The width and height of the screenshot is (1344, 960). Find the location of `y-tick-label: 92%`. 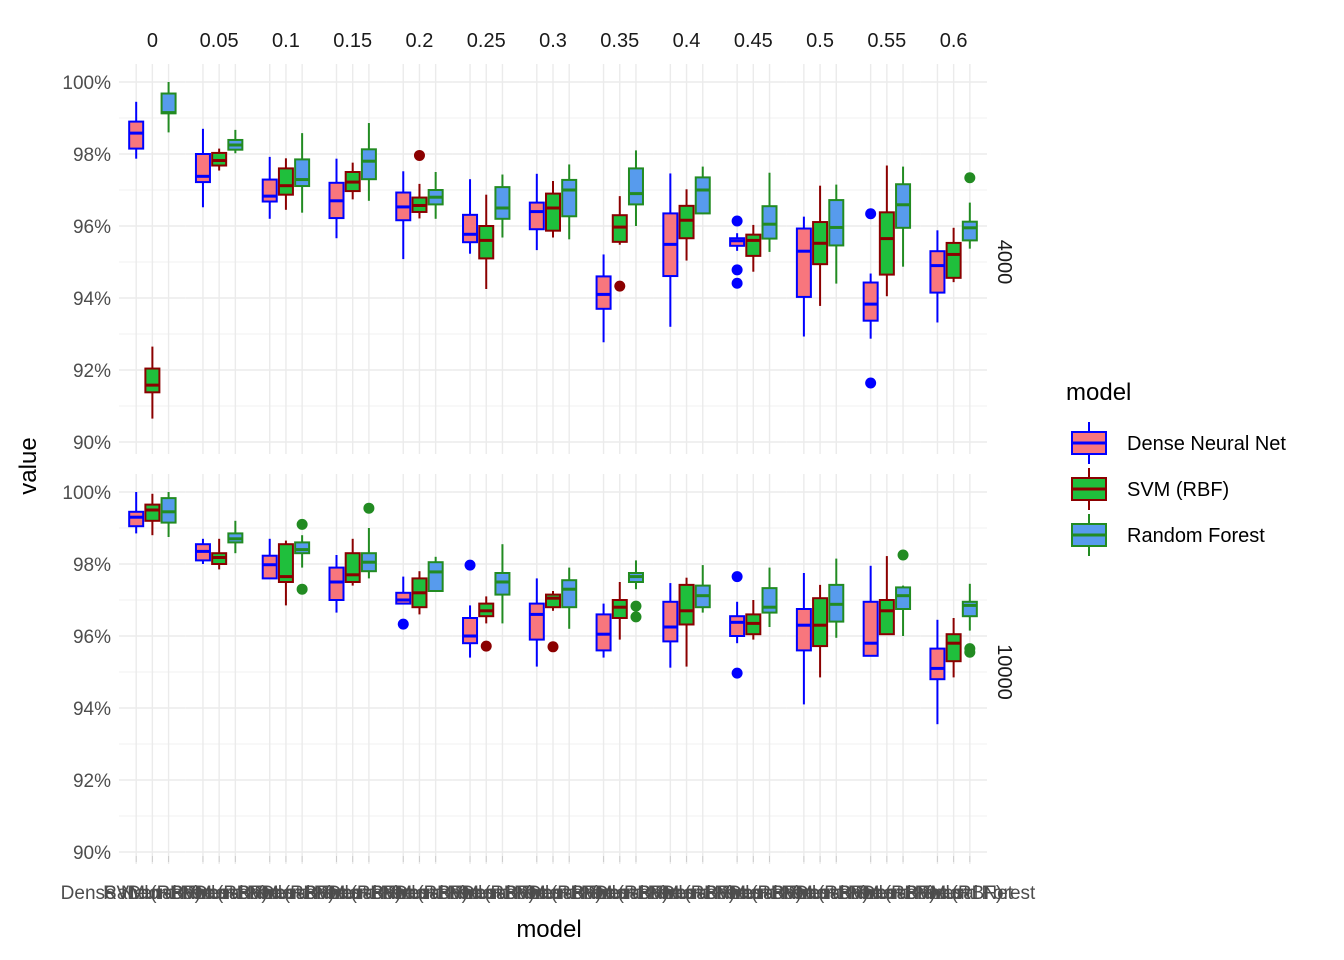

y-tick-label: 92% is located at coordinates (92, 371).